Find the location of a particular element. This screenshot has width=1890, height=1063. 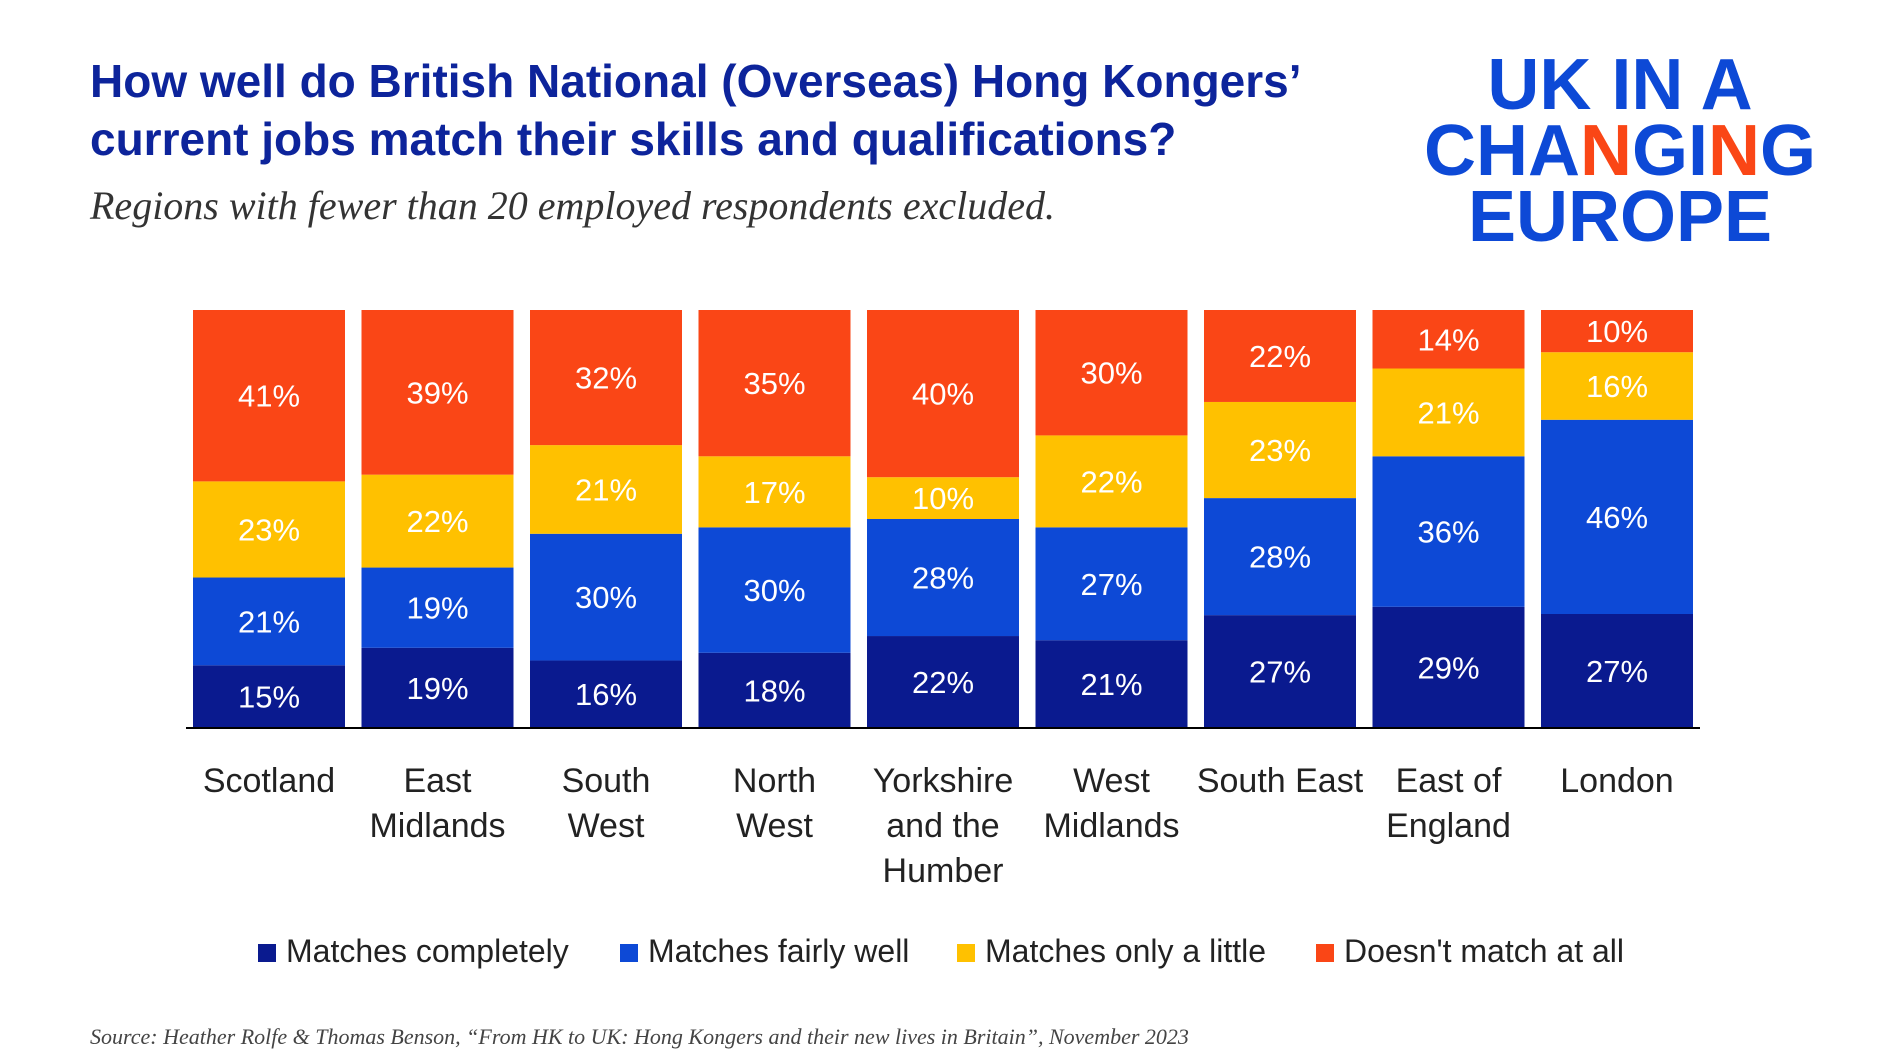

legend-label-matches-only-a-little: Matches only a little is located at coordinates (1125, 951).